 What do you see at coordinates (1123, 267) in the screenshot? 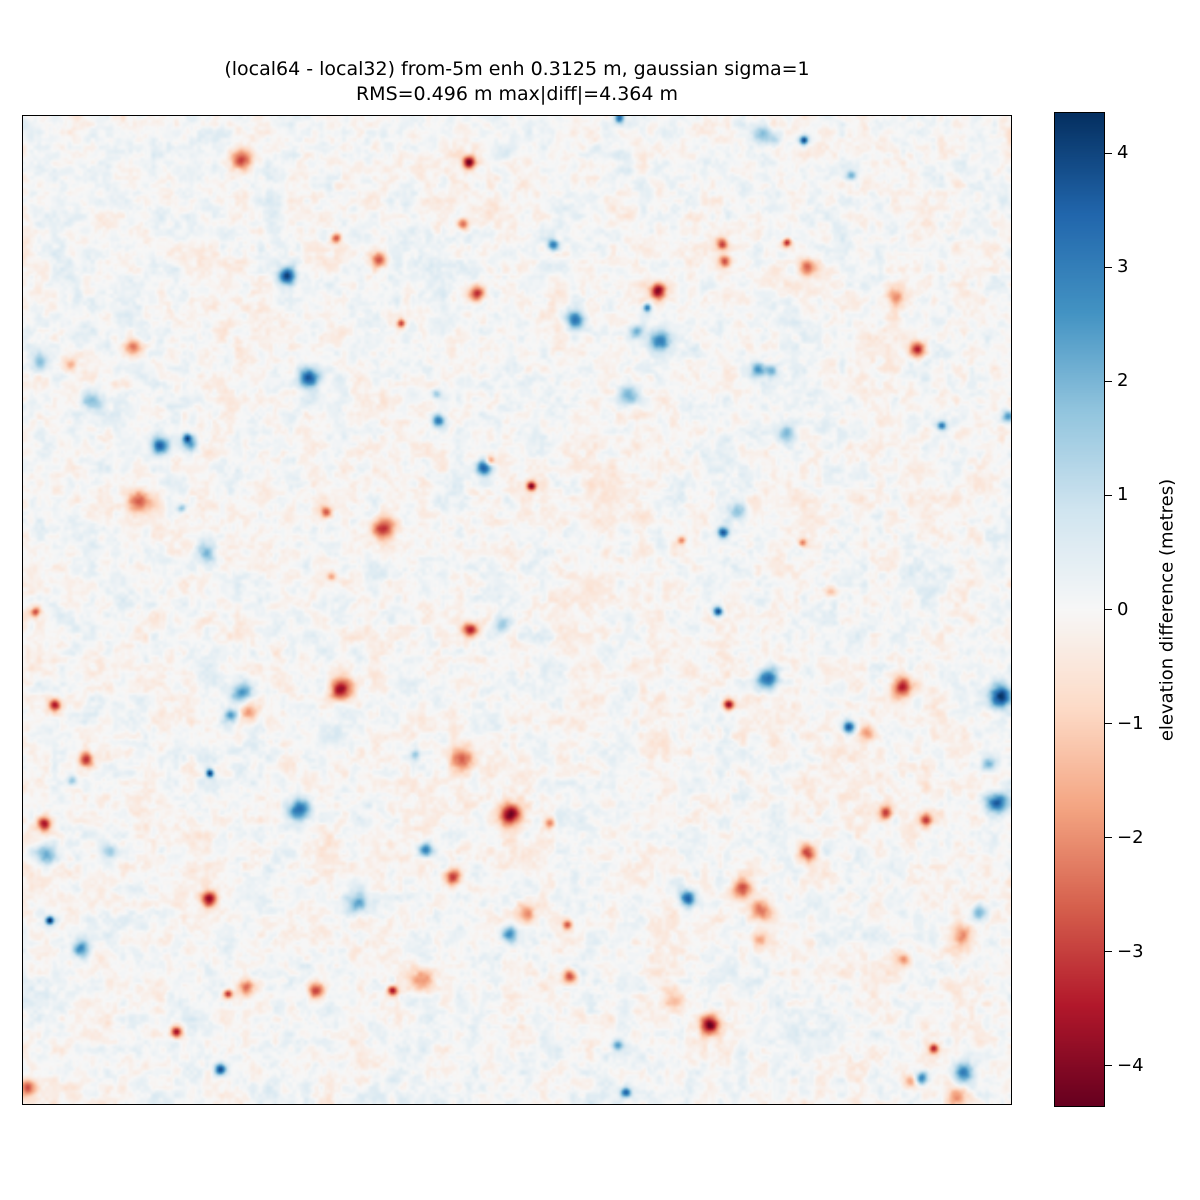
I see `colorbar-tick-label: 3` at bounding box center [1123, 267].